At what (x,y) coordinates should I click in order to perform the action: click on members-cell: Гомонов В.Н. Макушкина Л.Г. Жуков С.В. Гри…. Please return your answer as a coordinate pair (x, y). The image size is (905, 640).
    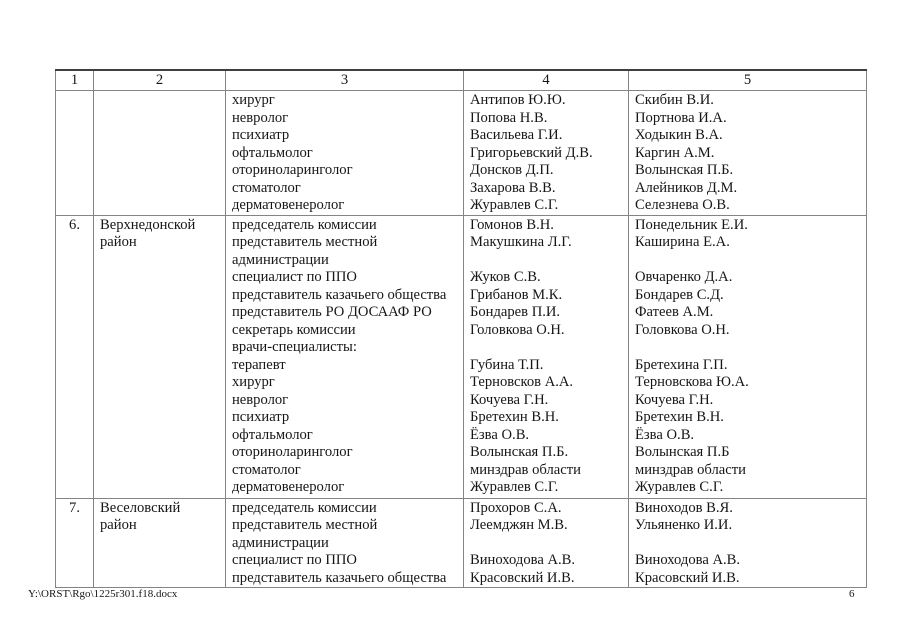
    Looking at the image, I should click on (546, 356).